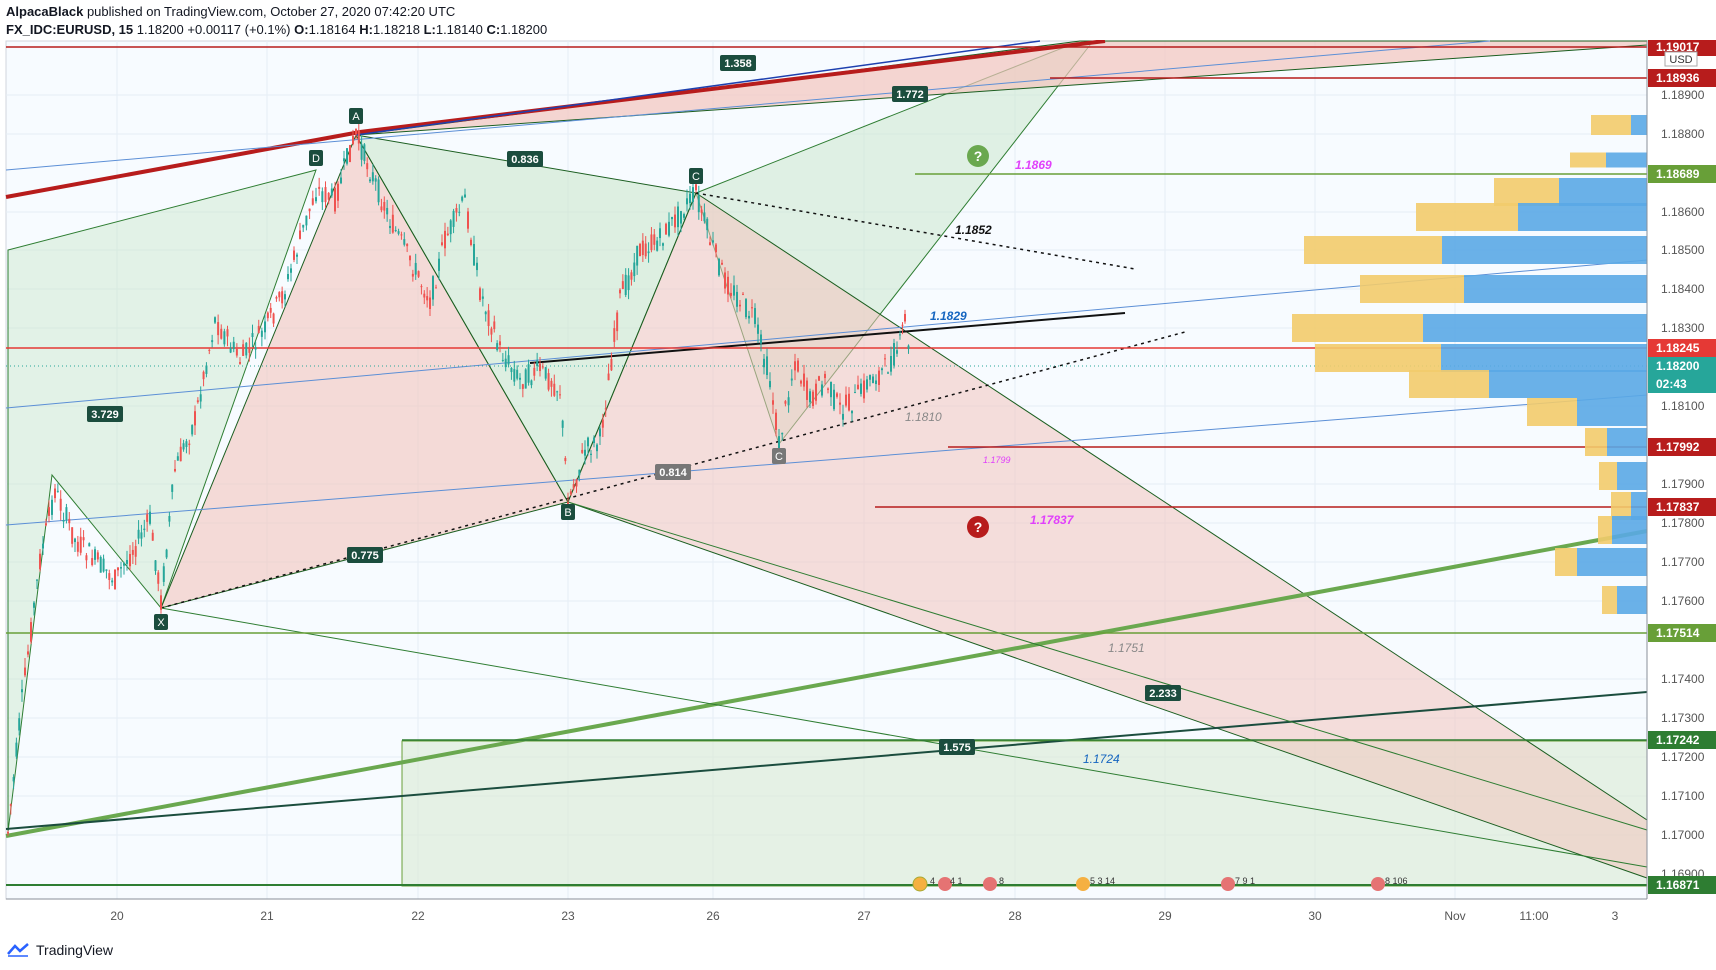  I want to click on economic-events: 4 4 1 8 5 3 14 7 9 1 8 106, so click(1160, 884).